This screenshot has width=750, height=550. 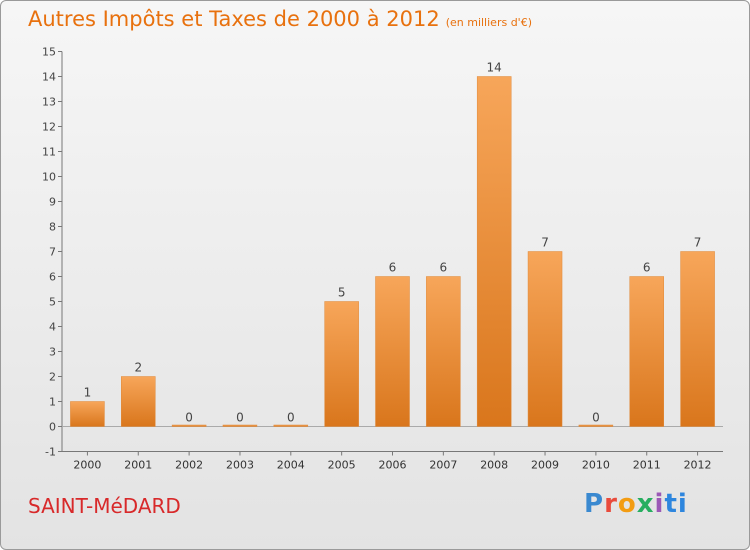 I want to click on y-tick-label: -1, so click(x=50, y=452).